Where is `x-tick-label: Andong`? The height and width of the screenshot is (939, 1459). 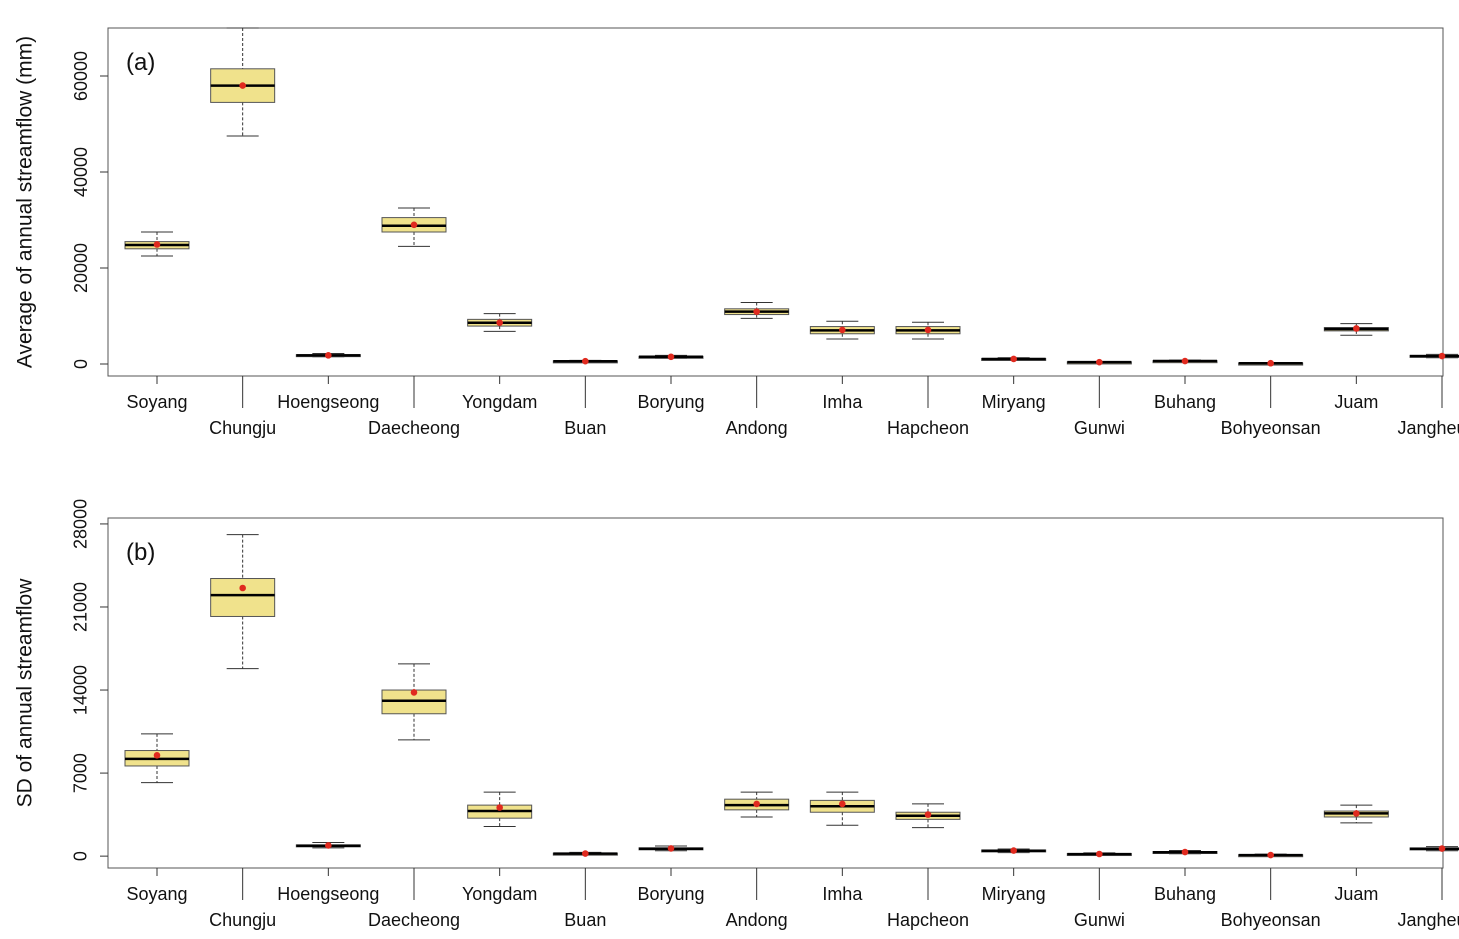
x-tick-label: Andong is located at coordinates (757, 428).